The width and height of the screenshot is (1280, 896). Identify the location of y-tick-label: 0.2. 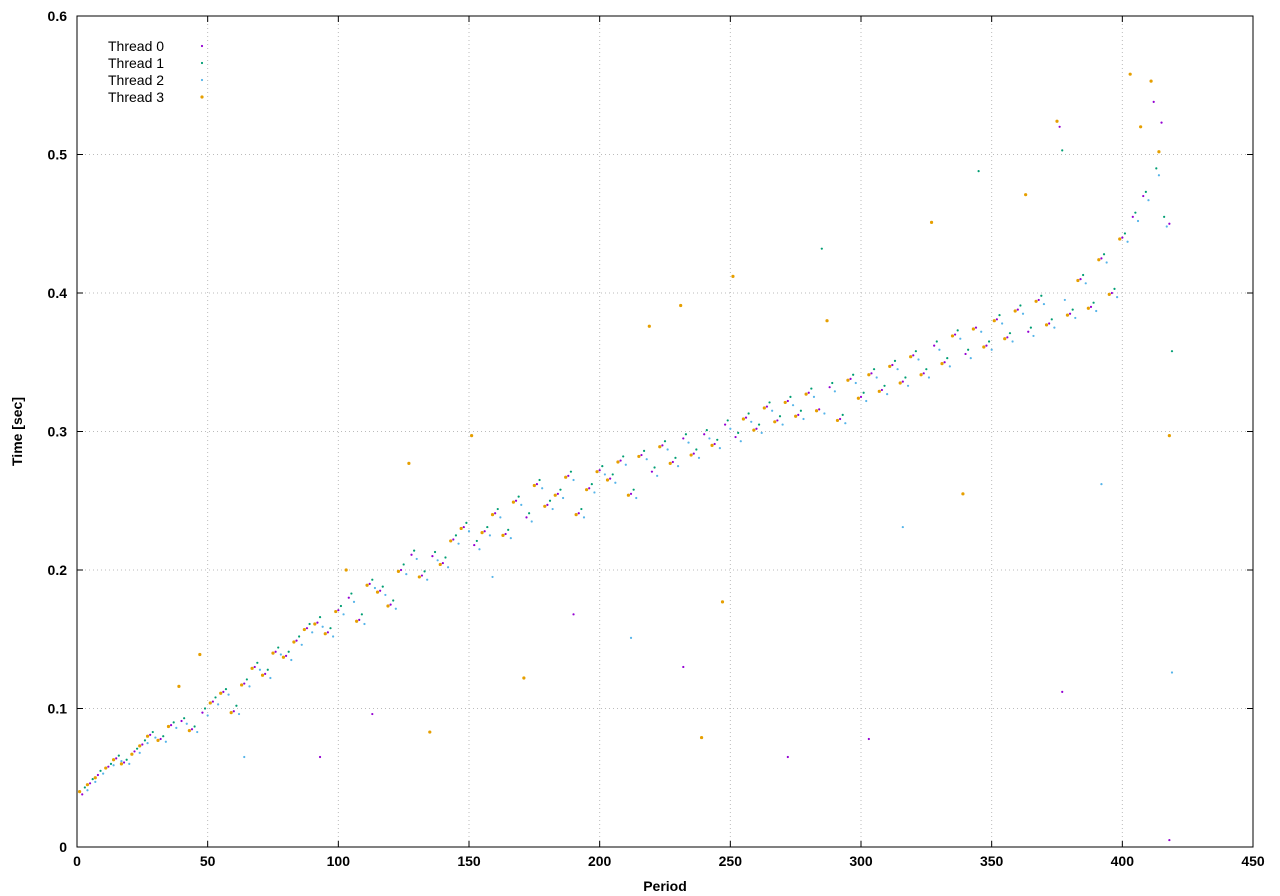
(58, 570).